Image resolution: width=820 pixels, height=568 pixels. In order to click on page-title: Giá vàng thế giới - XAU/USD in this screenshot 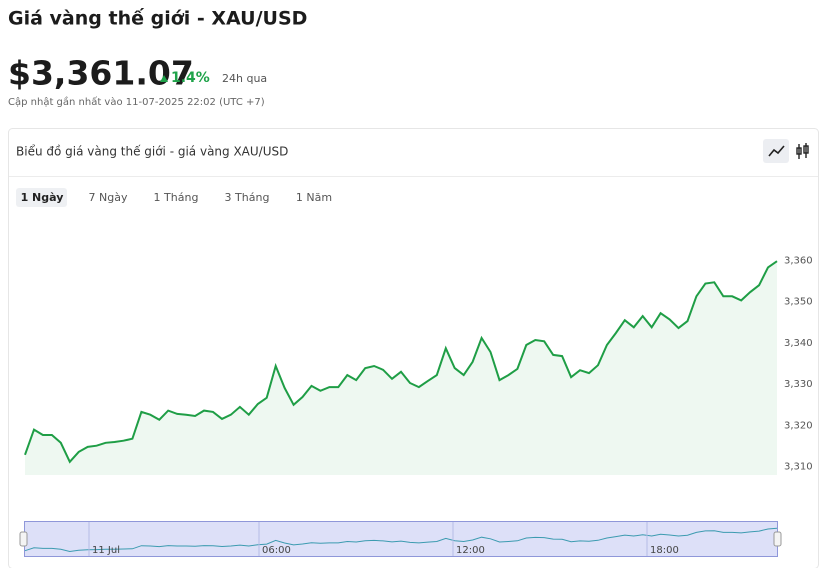, I will do `click(157, 18)`.